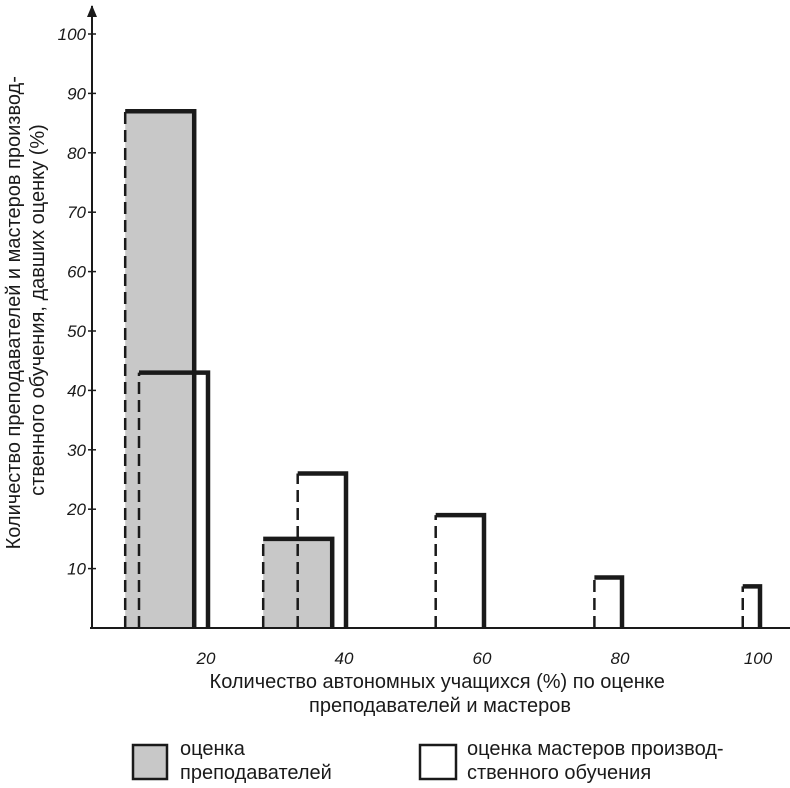 This screenshot has height=788, width=790. Describe the element at coordinates (206, 658) in the screenshot. I see `x-tick-label: 20` at that location.